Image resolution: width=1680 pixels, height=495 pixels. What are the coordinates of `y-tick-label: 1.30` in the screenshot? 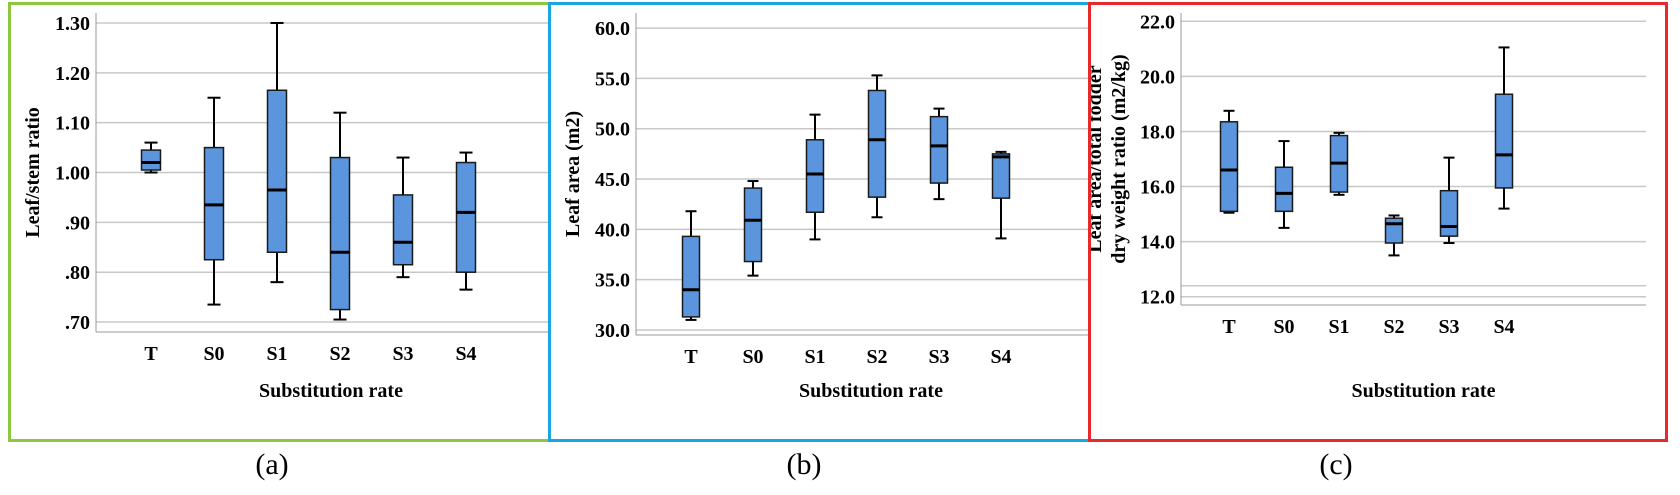 It's located at (72, 24).